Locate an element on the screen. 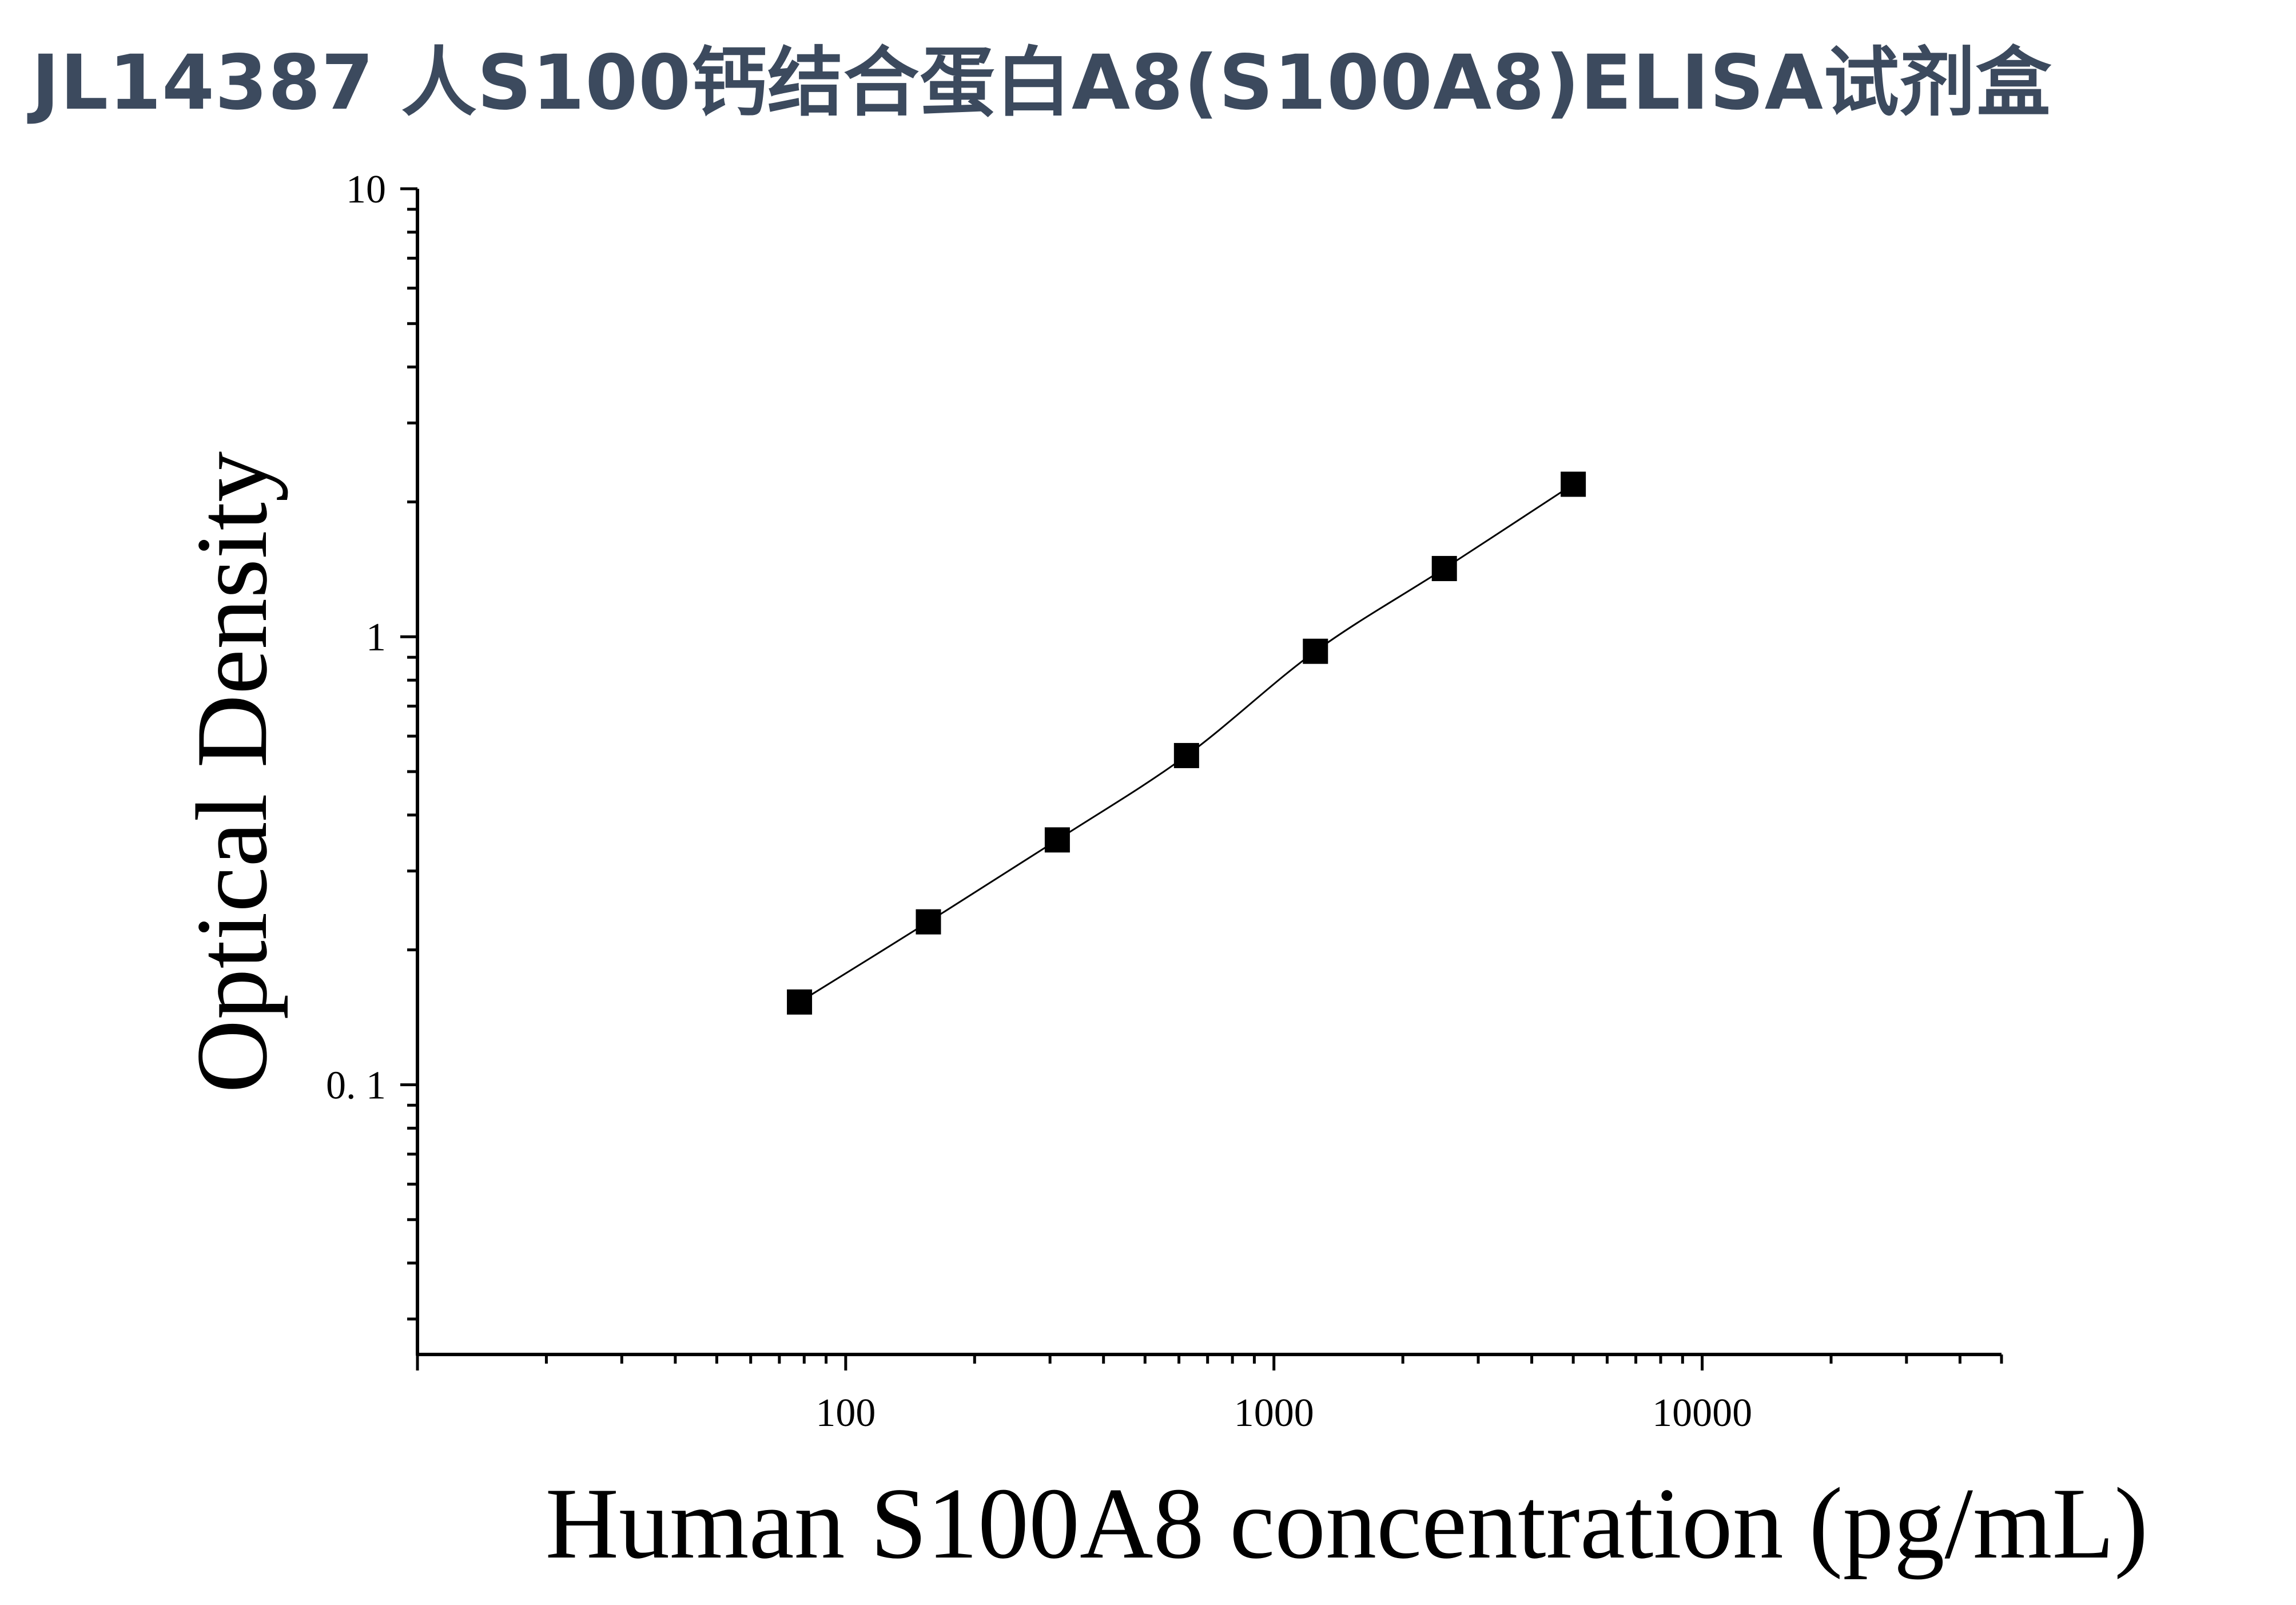 The height and width of the screenshot is (1605, 2296). x-axis-title: Human S100A8 concentration (pg/mL) is located at coordinates (1347, 1523).